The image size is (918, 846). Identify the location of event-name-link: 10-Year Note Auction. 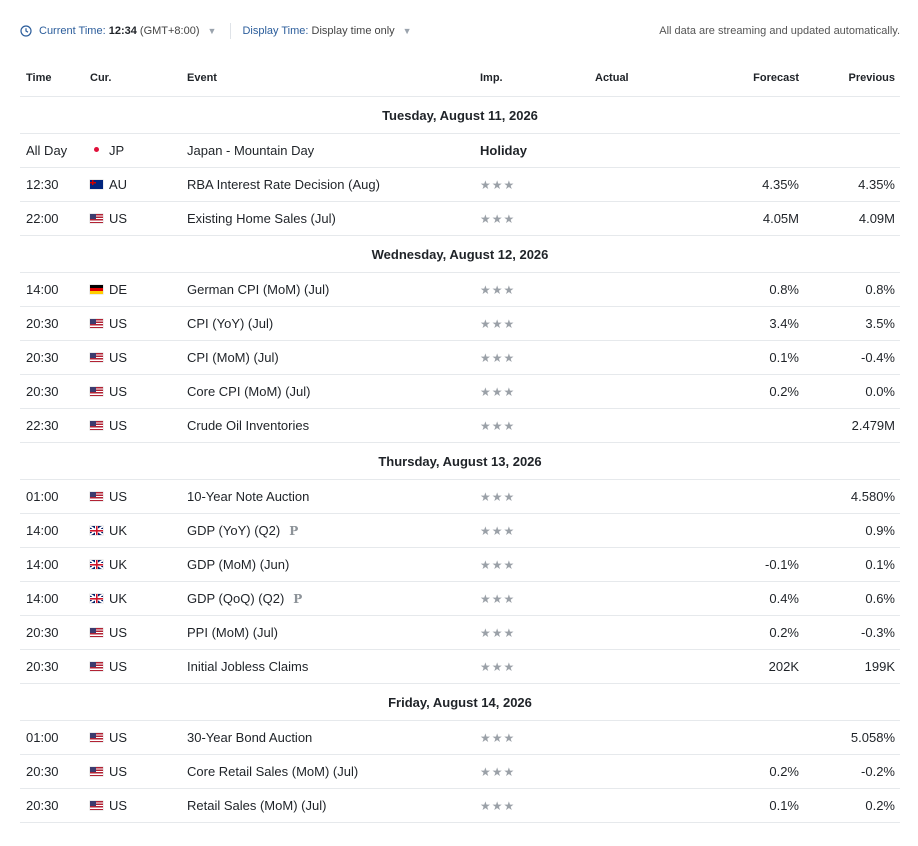
(248, 496).